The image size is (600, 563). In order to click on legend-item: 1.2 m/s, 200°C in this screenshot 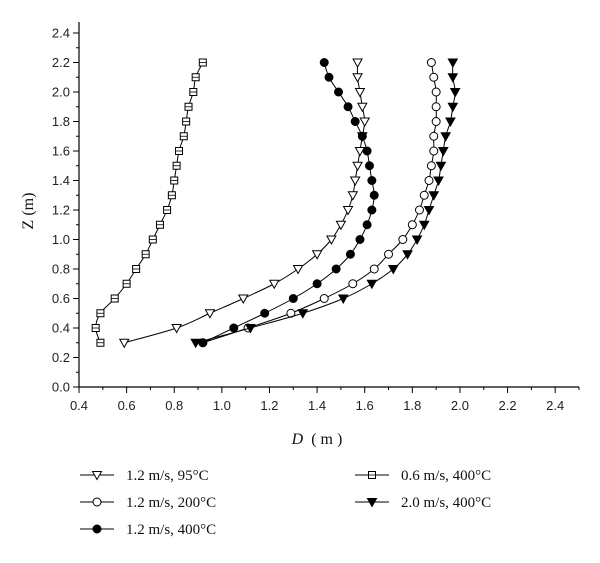, I will do `click(148, 503)`.